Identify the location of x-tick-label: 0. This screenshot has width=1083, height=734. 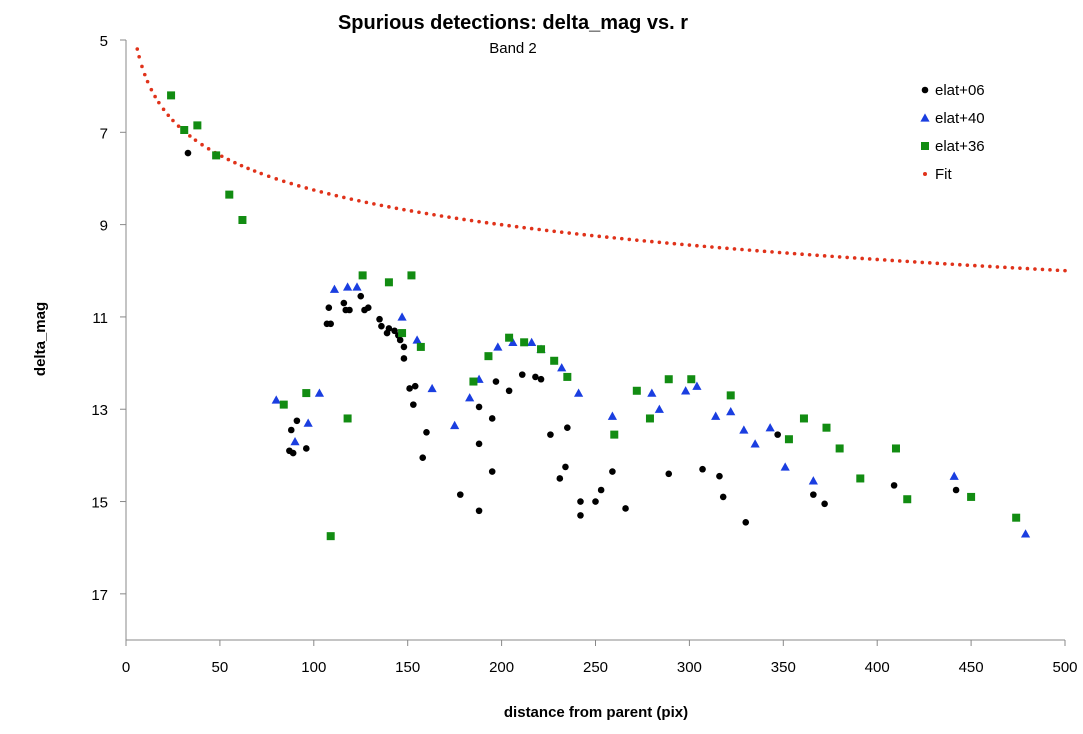
(126, 667).